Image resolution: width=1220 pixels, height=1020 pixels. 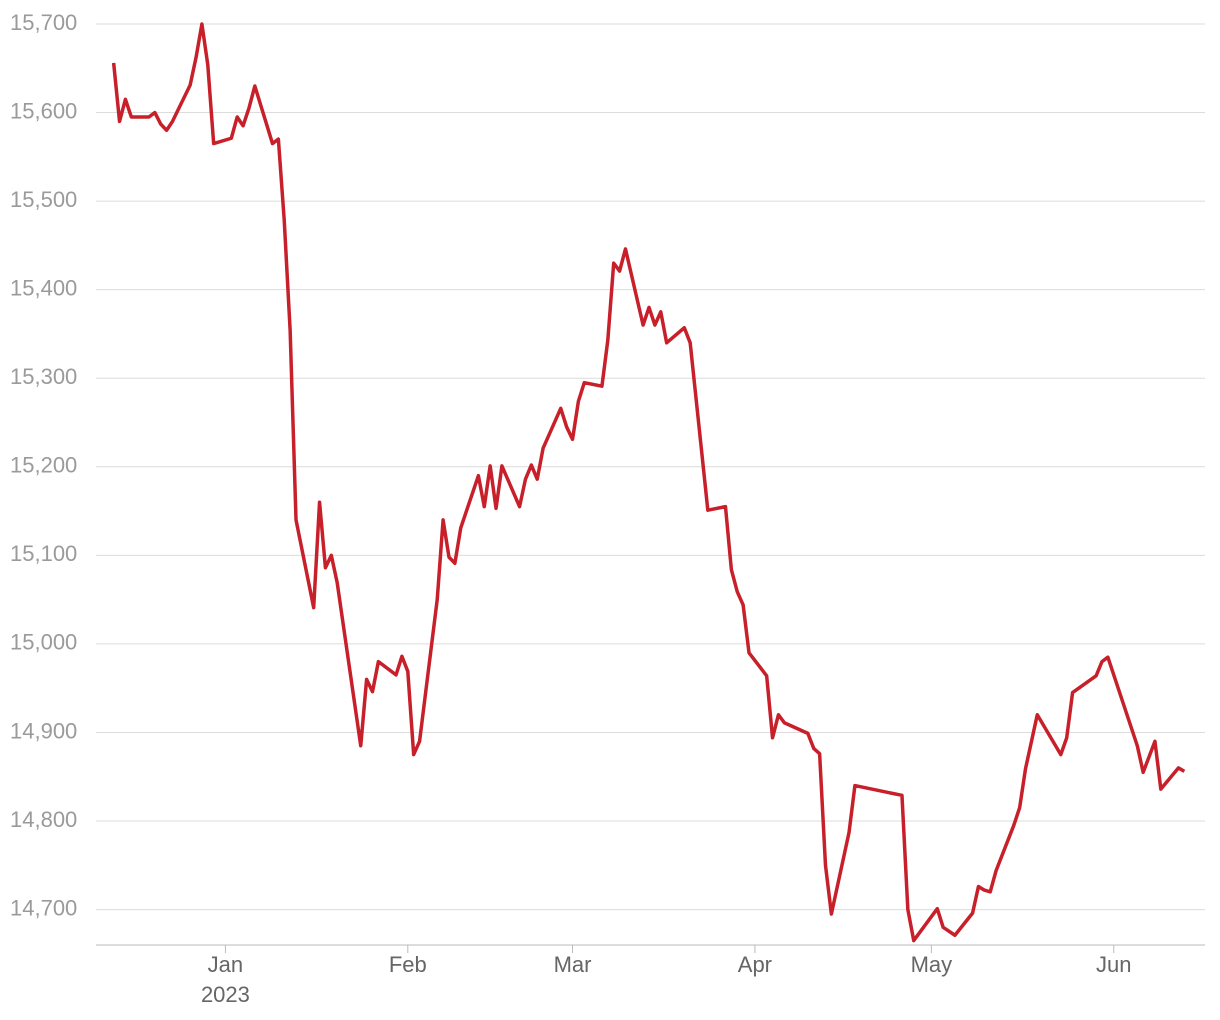 I want to click on y-tick-label: 15,600, so click(x=43, y=110).